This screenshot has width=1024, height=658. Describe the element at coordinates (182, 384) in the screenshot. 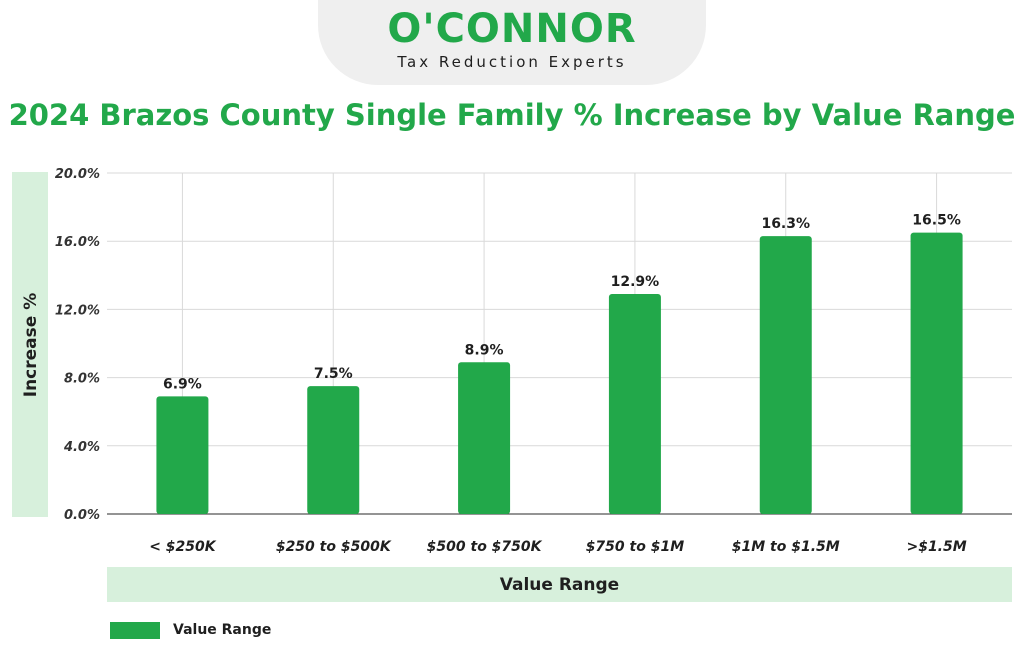

I see `data-label: 6.9%` at that location.